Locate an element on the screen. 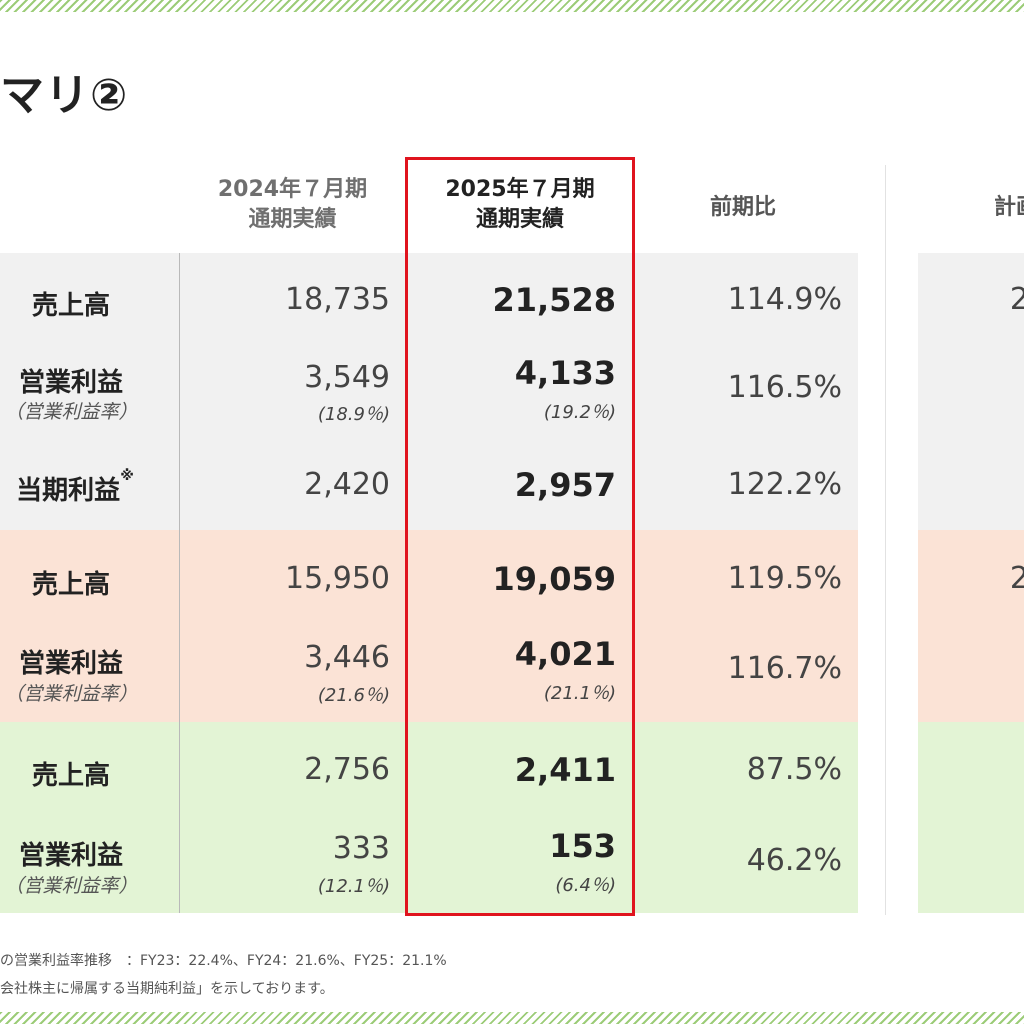 This screenshot has width=1024, height=1024. plan-separator is located at coordinates (885, 540).